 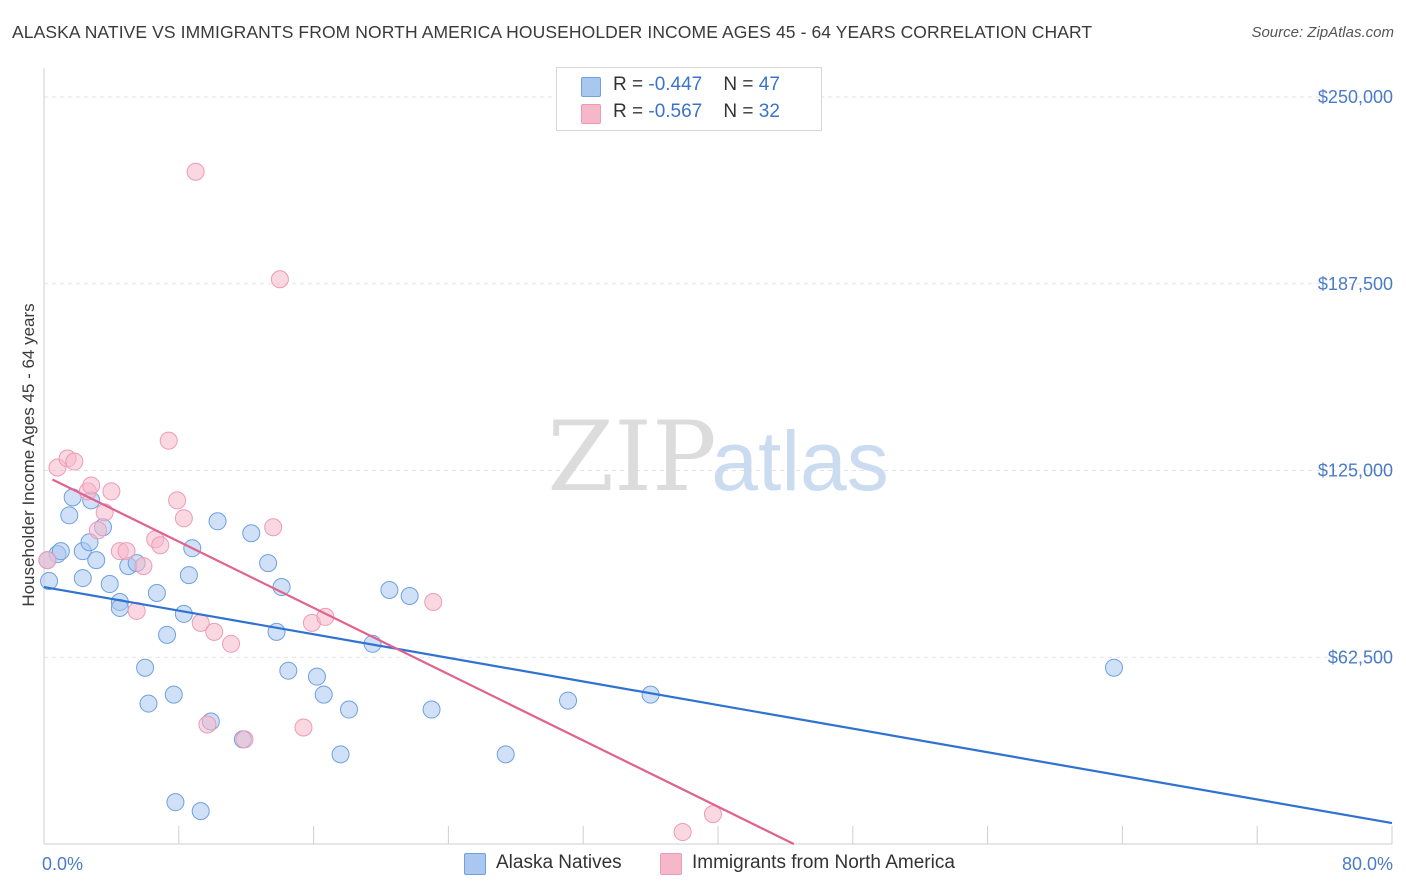 What do you see at coordinates (591, 114) in the screenshot?
I see `legend-swatch-immigrants` at bounding box center [591, 114].